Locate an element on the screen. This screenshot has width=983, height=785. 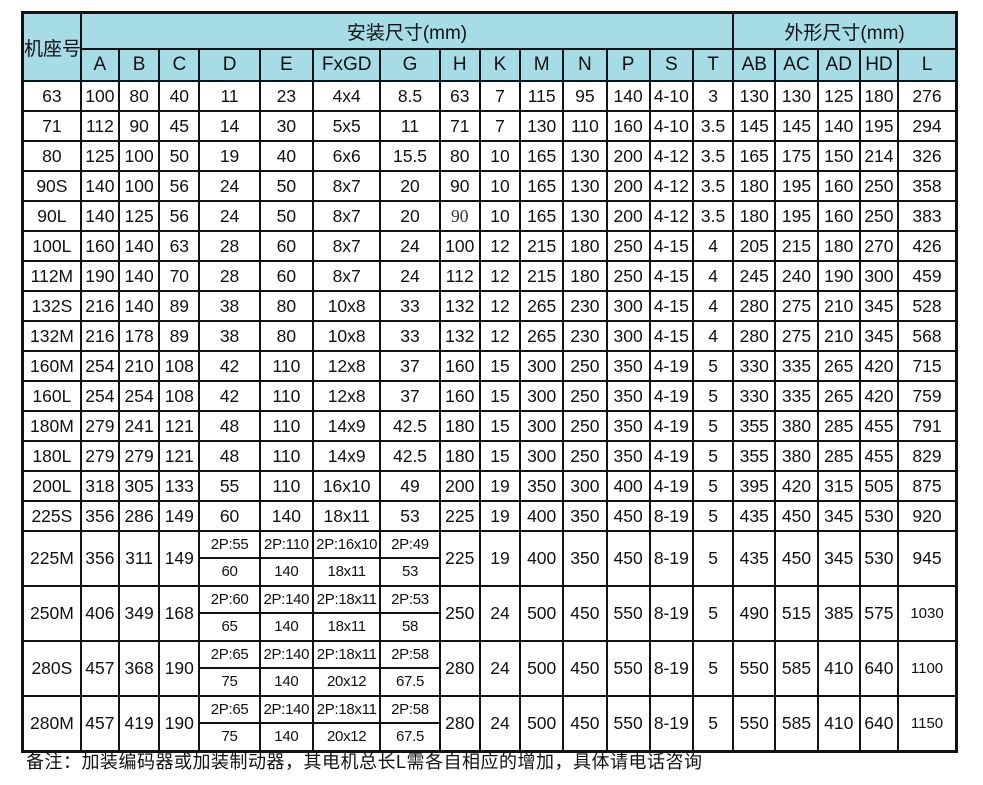
cell-132S-G: 33 is located at coordinates (410, 306).